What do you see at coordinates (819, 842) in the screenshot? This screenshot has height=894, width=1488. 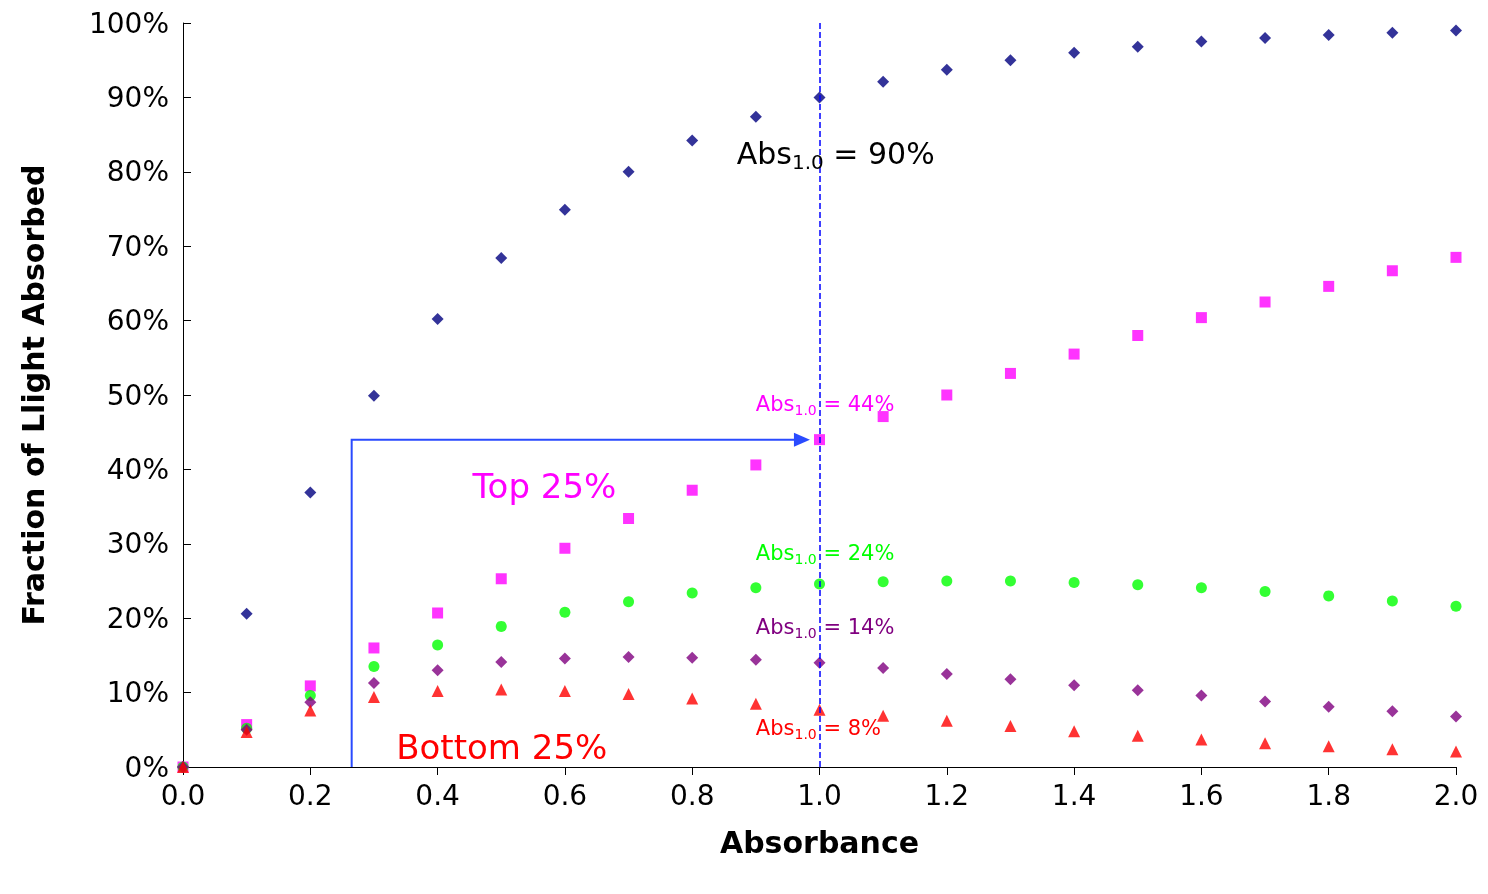 I see `x-axis-title: Absorbance` at bounding box center [819, 842].